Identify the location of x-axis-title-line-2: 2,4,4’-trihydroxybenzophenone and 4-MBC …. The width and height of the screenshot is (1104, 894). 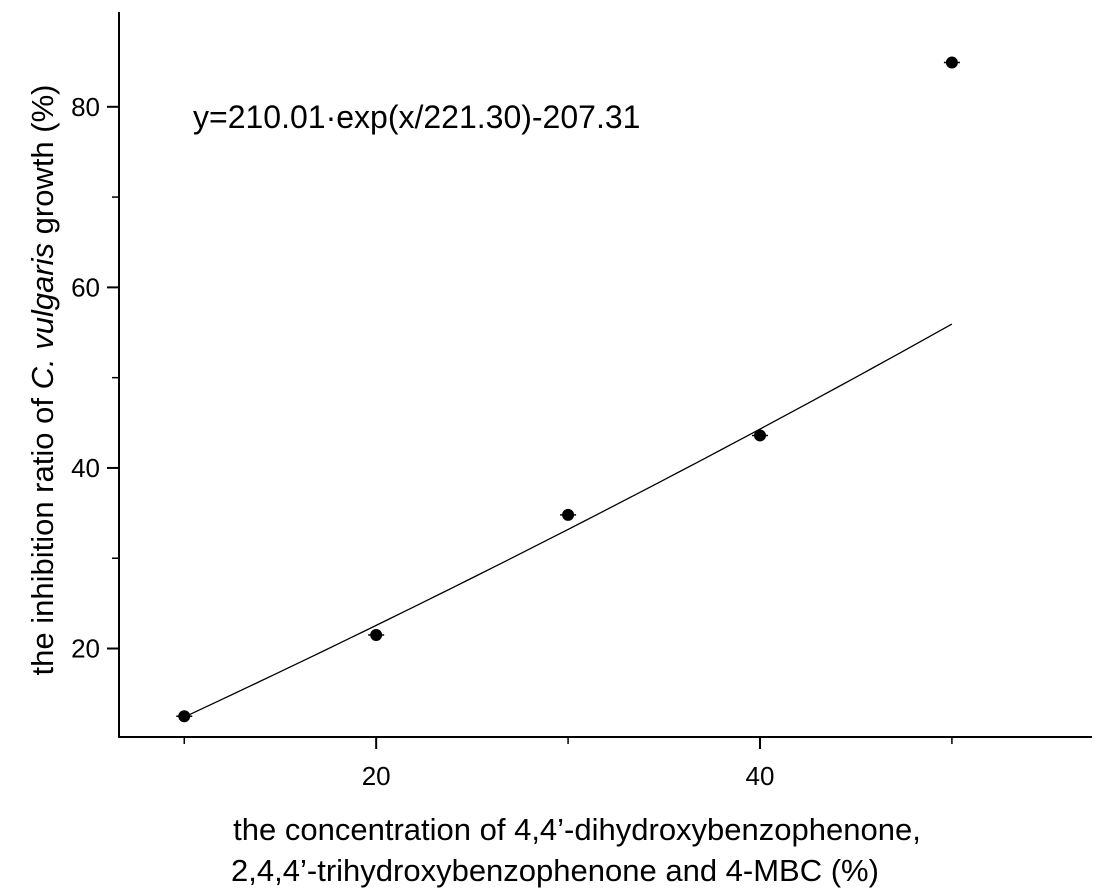
(555, 870).